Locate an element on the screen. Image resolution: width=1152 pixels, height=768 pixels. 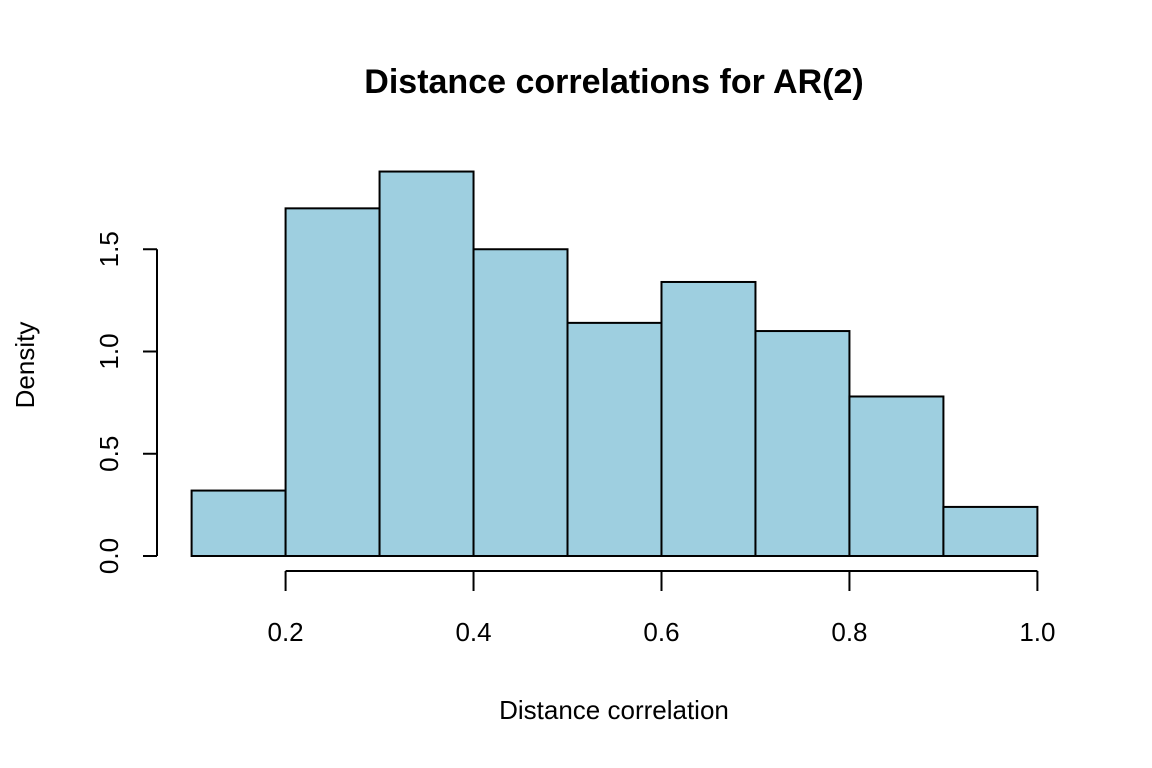
x-tick-label: 0.6 is located at coordinates (661, 632).